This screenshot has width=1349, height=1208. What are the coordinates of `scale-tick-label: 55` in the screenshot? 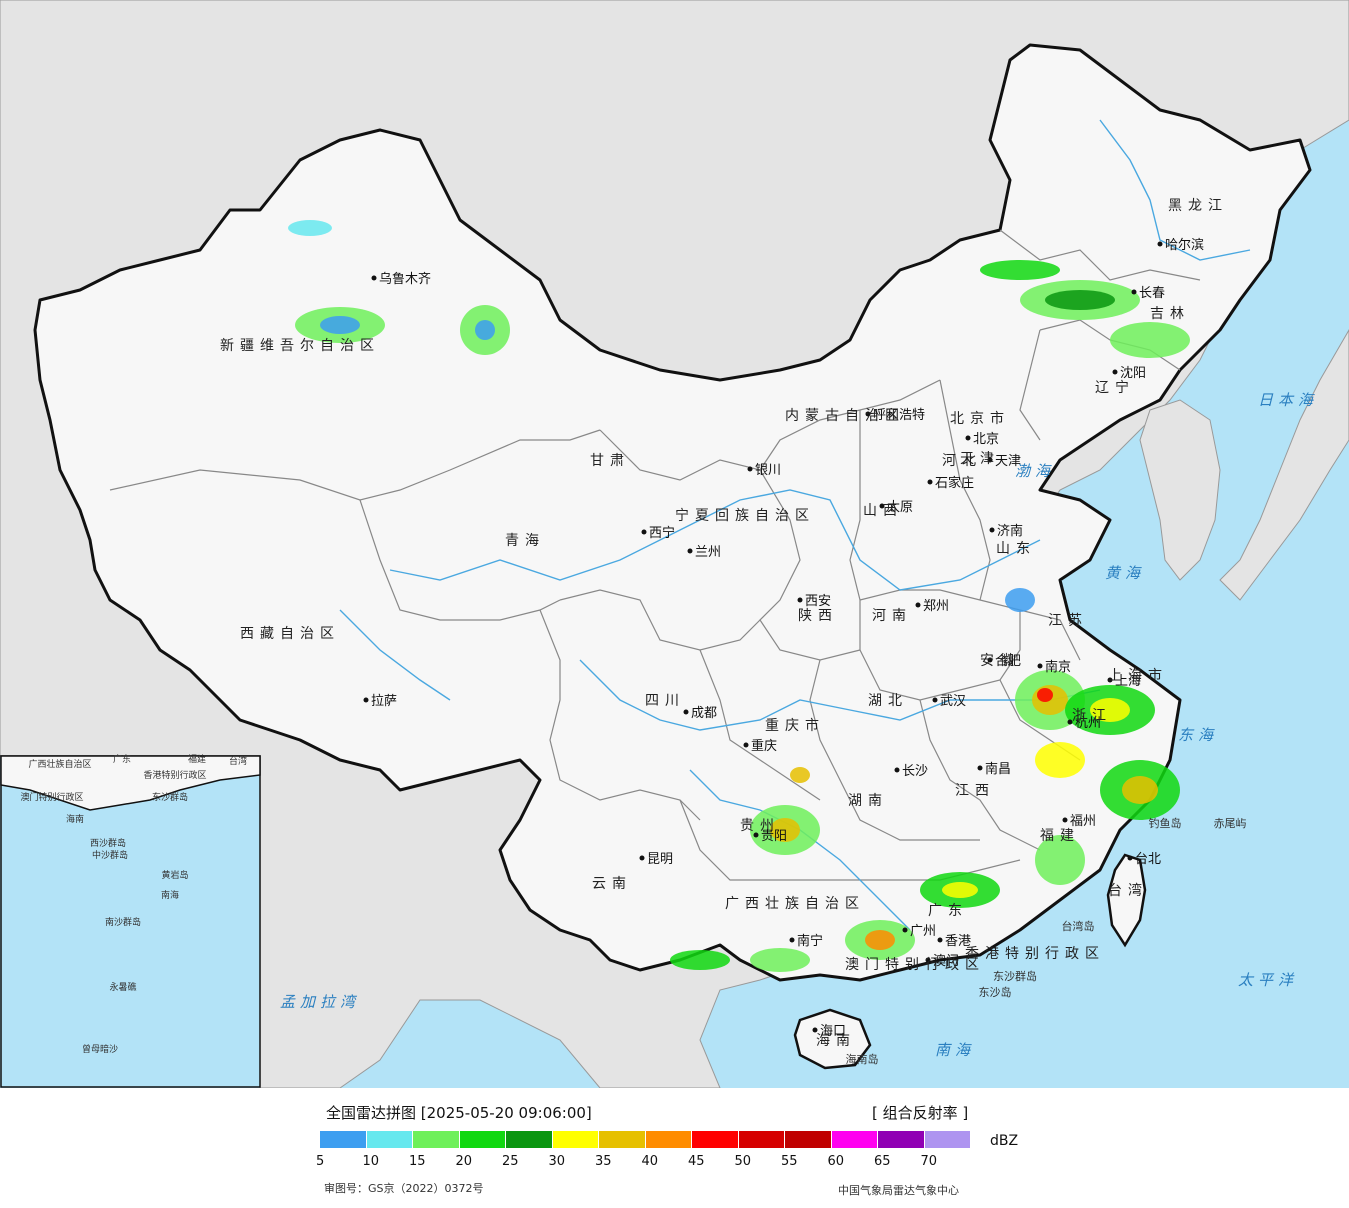 It's located at (789, 1161).